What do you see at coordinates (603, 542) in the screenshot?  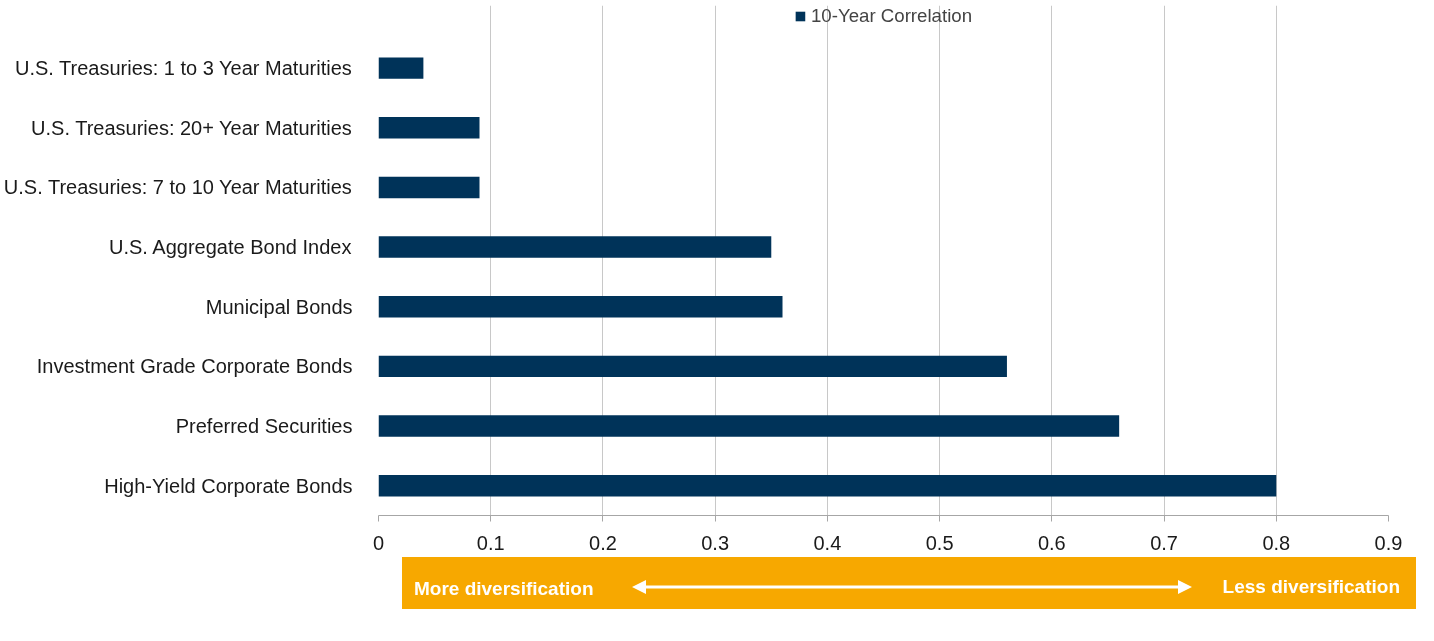 I see `x-tick-label: 0.2` at bounding box center [603, 542].